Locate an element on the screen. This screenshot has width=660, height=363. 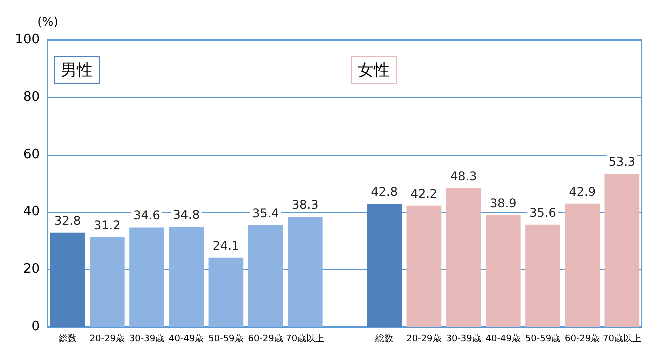
annotation: 女性 is located at coordinates (374, 70).